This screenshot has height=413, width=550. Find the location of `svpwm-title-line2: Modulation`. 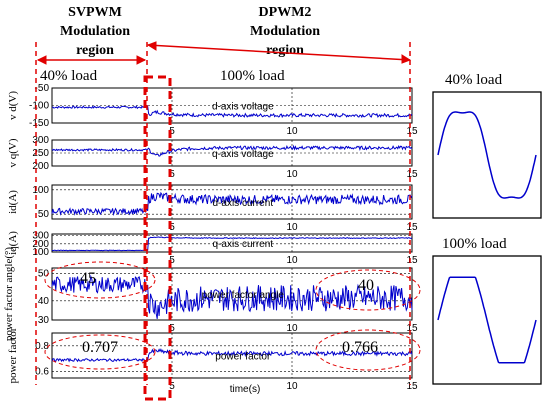

svpwm-title-line2: Modulation is located at coordinates (95, 31).